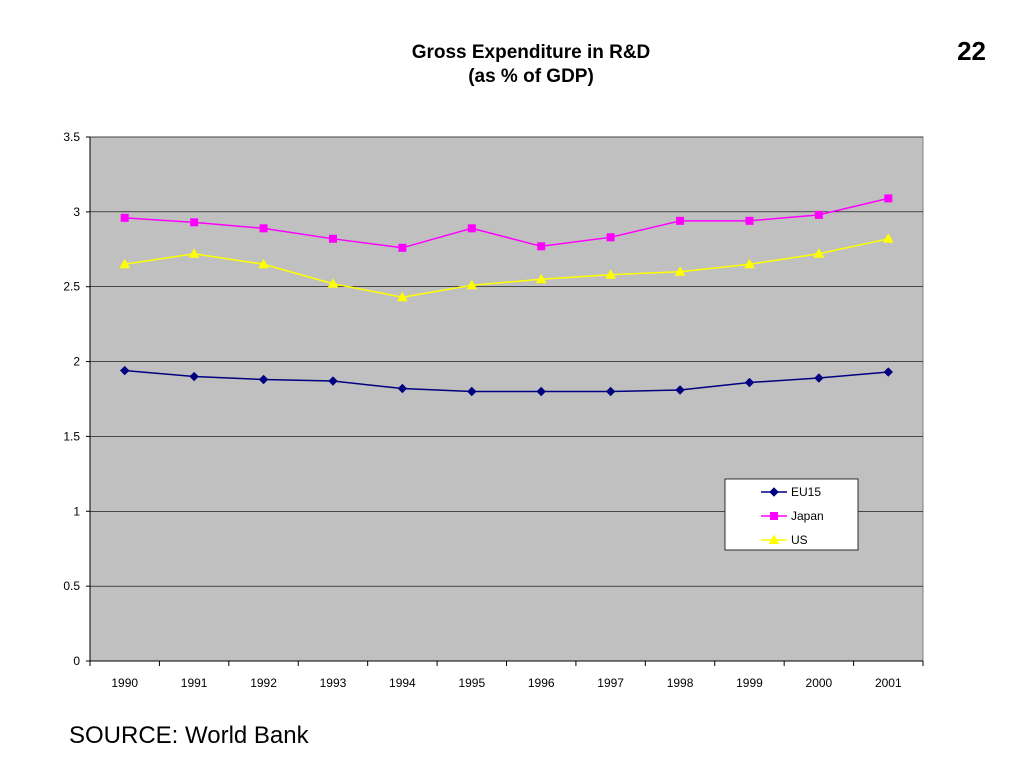 This screenshot has height=768, width=1024. What do you see at coordinates (774, 539) in the screenshot?
I see `legend-marker-us` at bounding box center [774, 539].